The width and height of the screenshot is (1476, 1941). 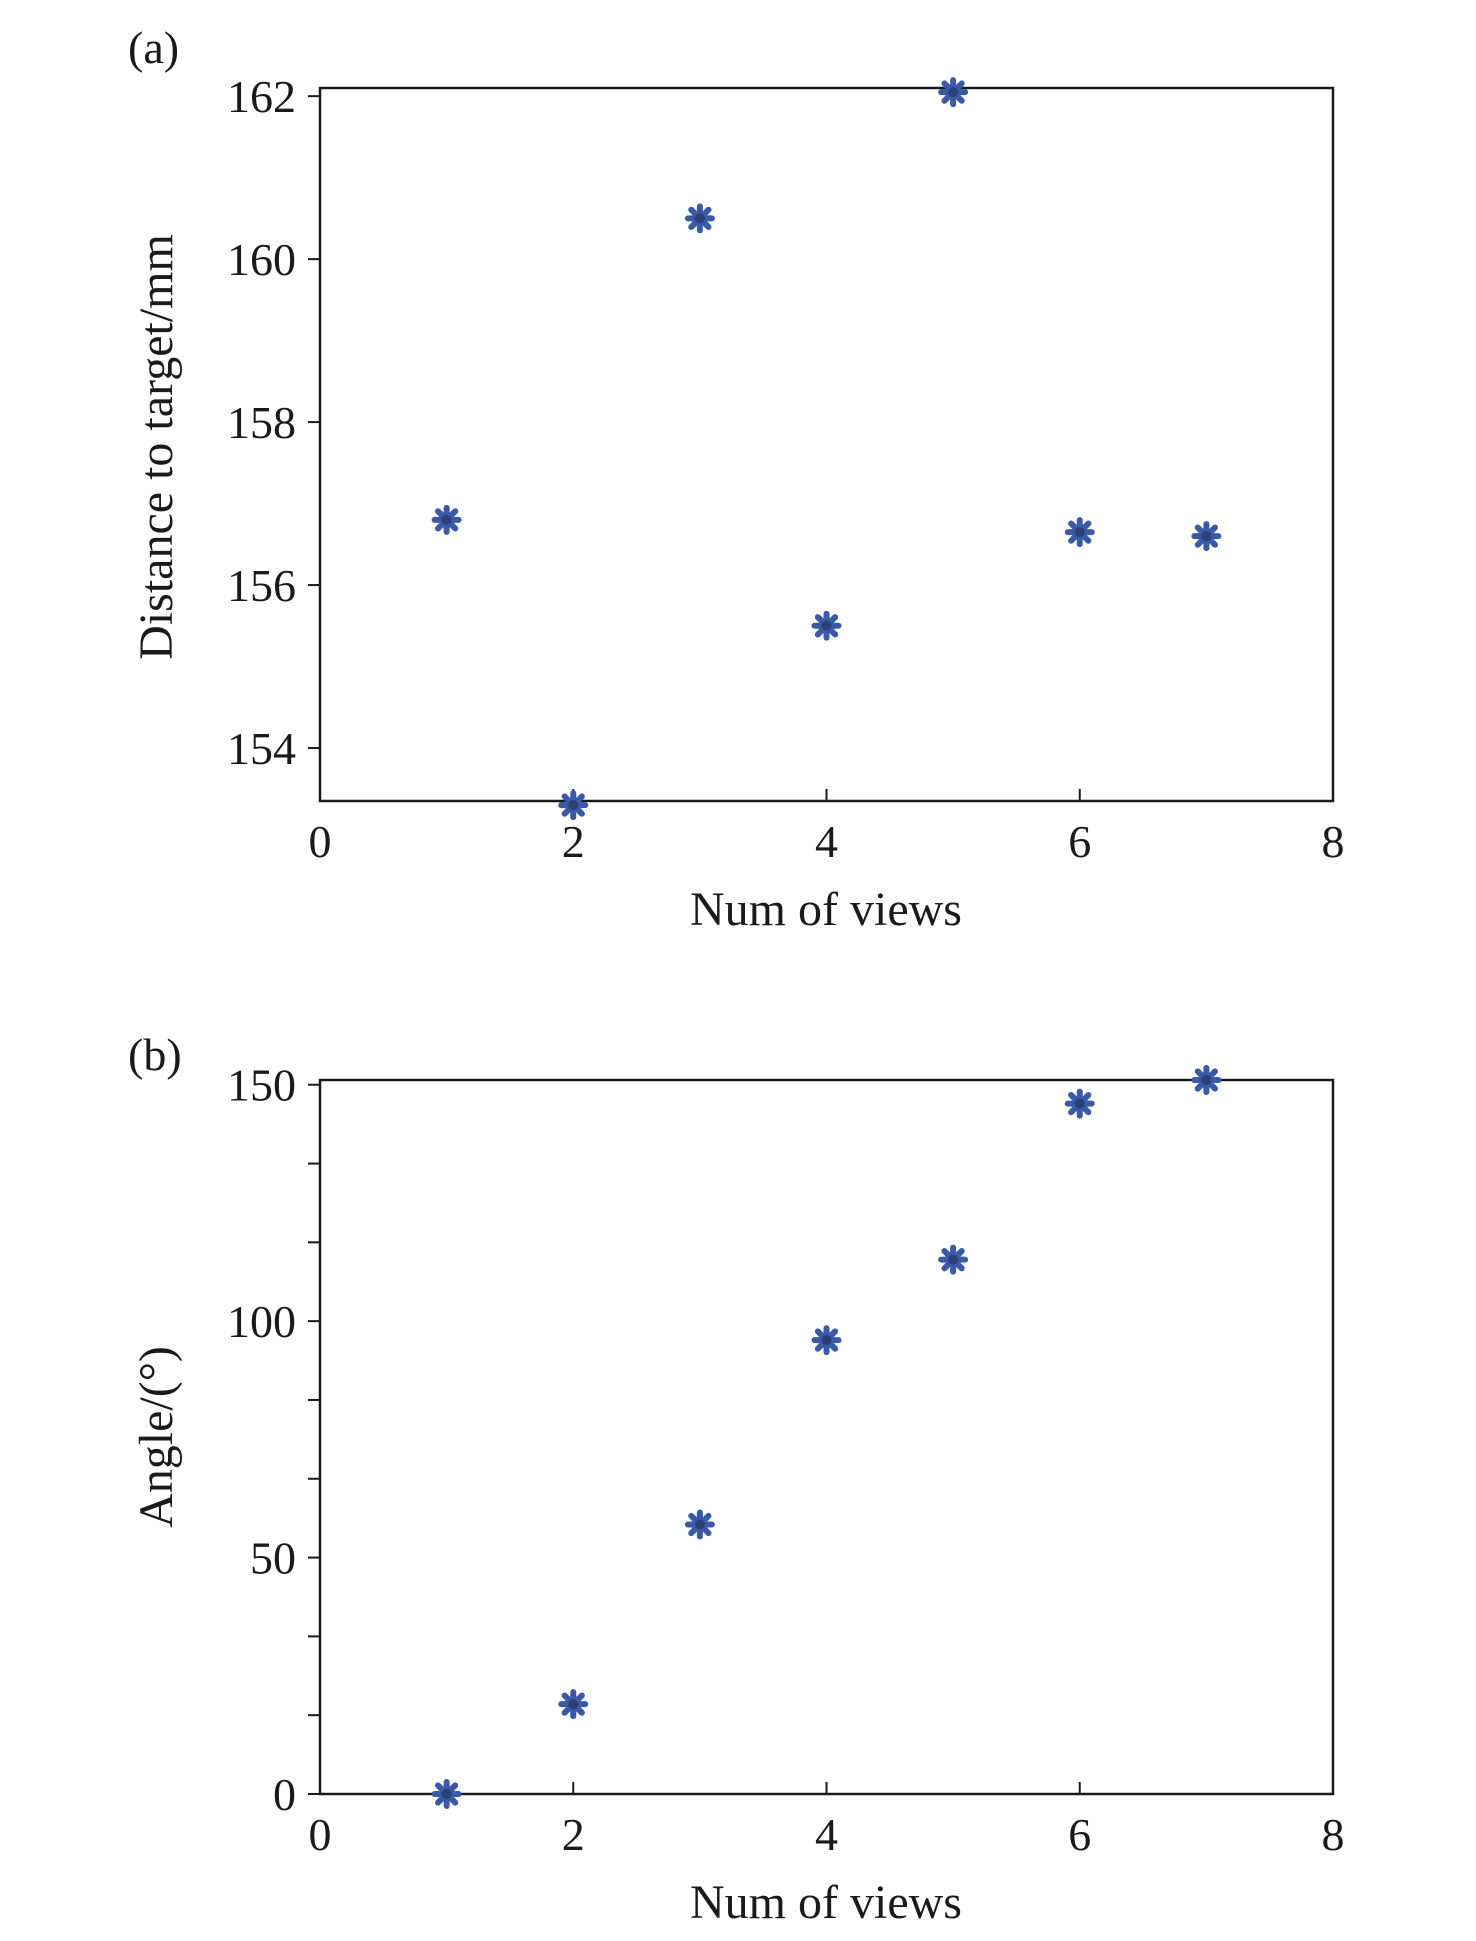 What do you see at coordinates (261, 259) in the screenshot?
I see `panel-a-y-tick-label-3: 160` at bounding box center [261, 259].